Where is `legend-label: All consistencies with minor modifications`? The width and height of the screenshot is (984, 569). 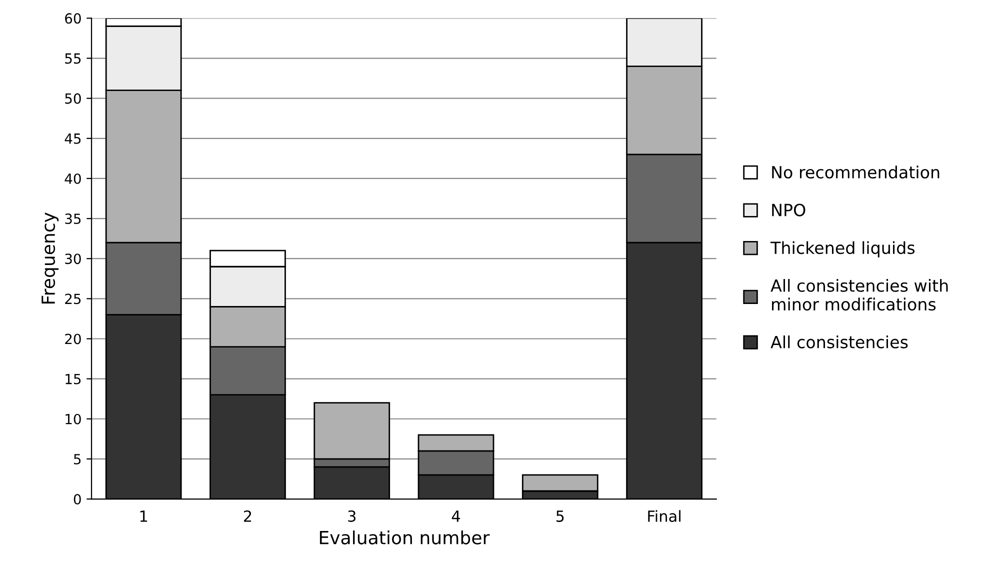
legend-label: All consistencies with minor modifications is located at coordinates (859, 295).